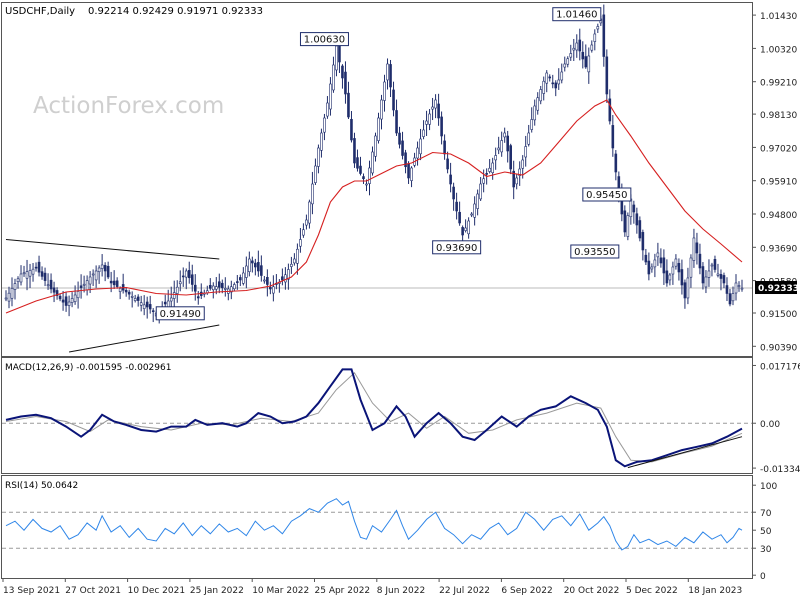 This screenshot has width=800, height=600. Describe the element at coordinates (374, 417) in the screenshot. I see `macd-signal-line` at that location.